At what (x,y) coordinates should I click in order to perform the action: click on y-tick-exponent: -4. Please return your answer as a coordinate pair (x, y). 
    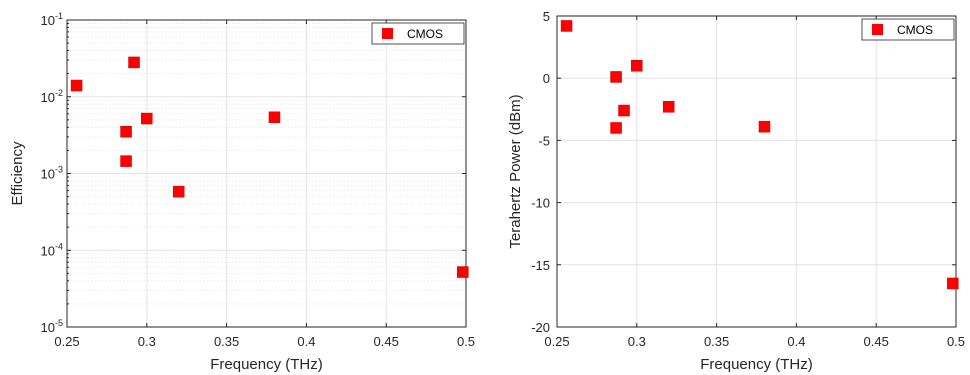
    Looking at the image, I should click on (59, 246).